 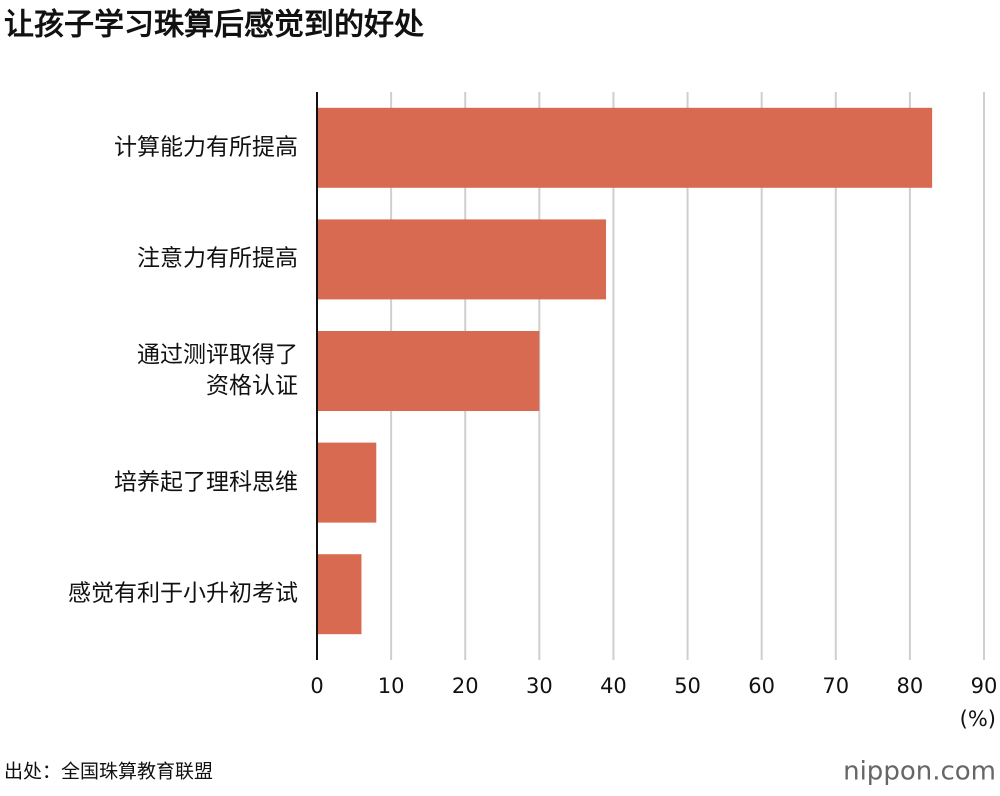 I want to click on logo: nippon.com, so click(x=919, y=772).